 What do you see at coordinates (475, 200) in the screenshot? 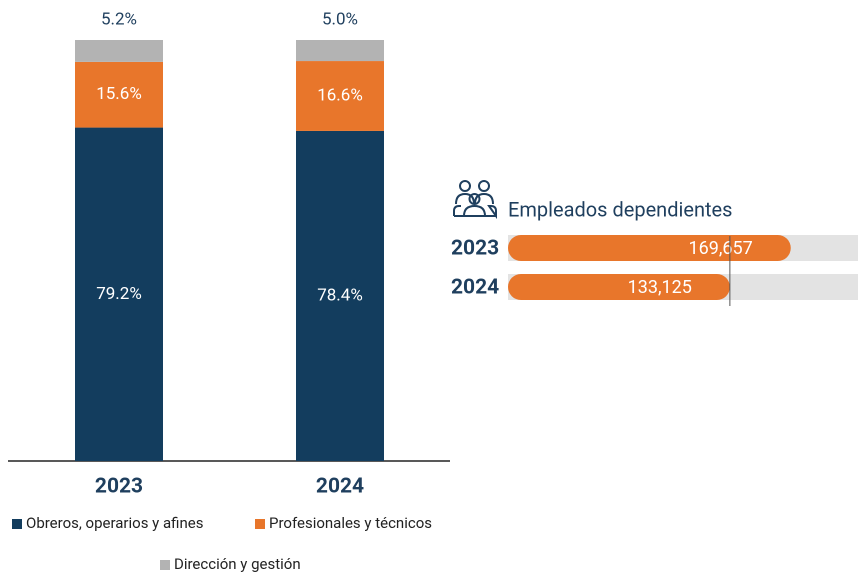
I see `people-icon` at bounding box center [475, 200].